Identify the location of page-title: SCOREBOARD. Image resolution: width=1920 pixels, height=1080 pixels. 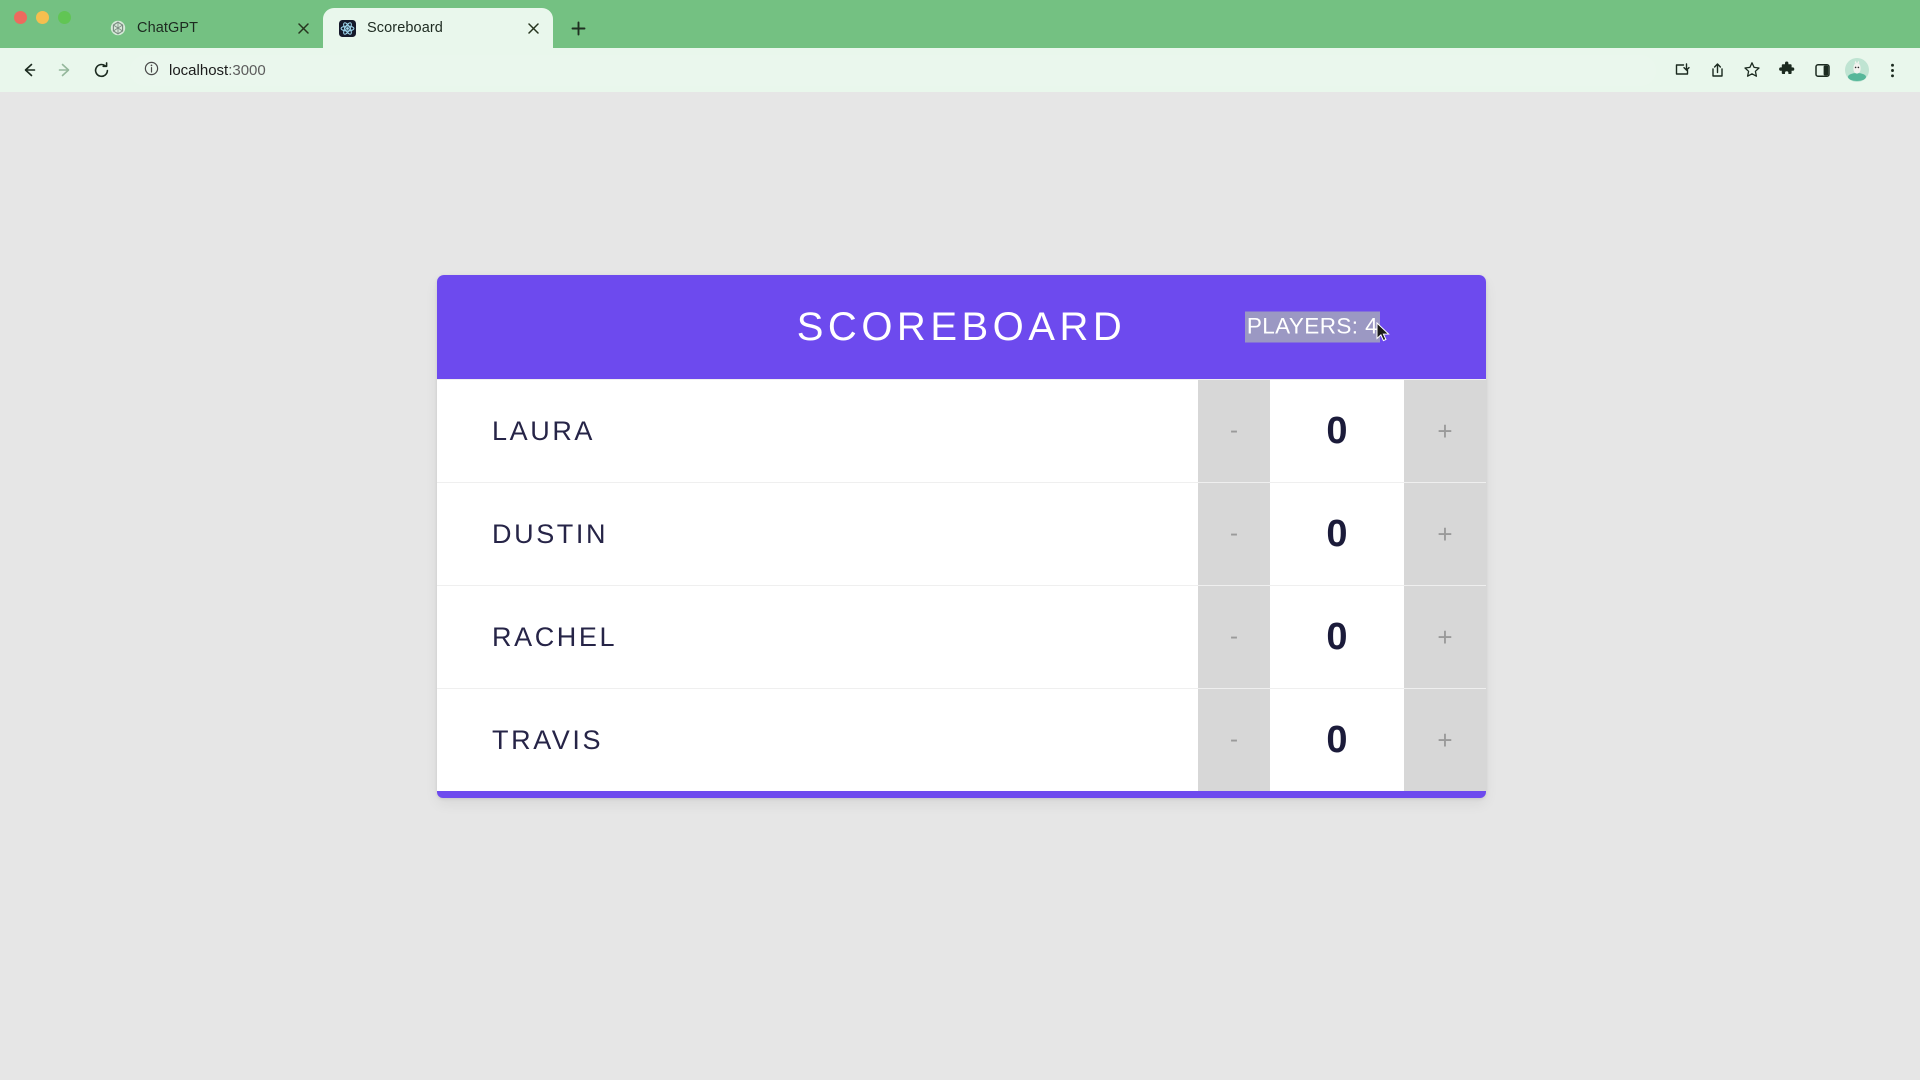
(961, 326).